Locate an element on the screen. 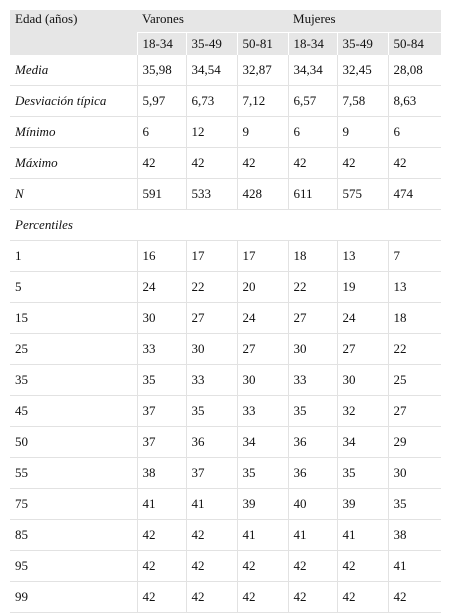 This screenshot has height=616, width=452. table-row: Mínimo 6 12 9 6 9 6 is located at coordinates (226, 132).